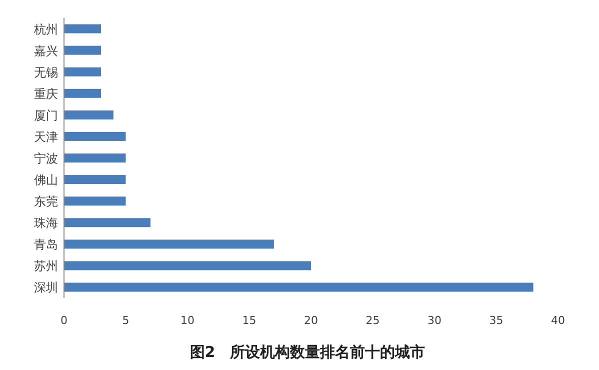 This screenshot has width=599, height=370. Describe the element at coordinates (308, 352) in the screenshot. I see `text: 图2 所设机构数量排名前十的城市` at that location.